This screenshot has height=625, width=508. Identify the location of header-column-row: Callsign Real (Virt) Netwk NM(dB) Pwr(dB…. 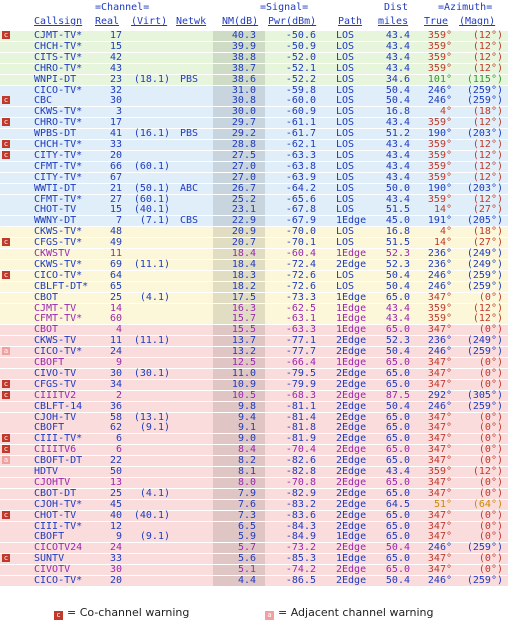
(254, 23).